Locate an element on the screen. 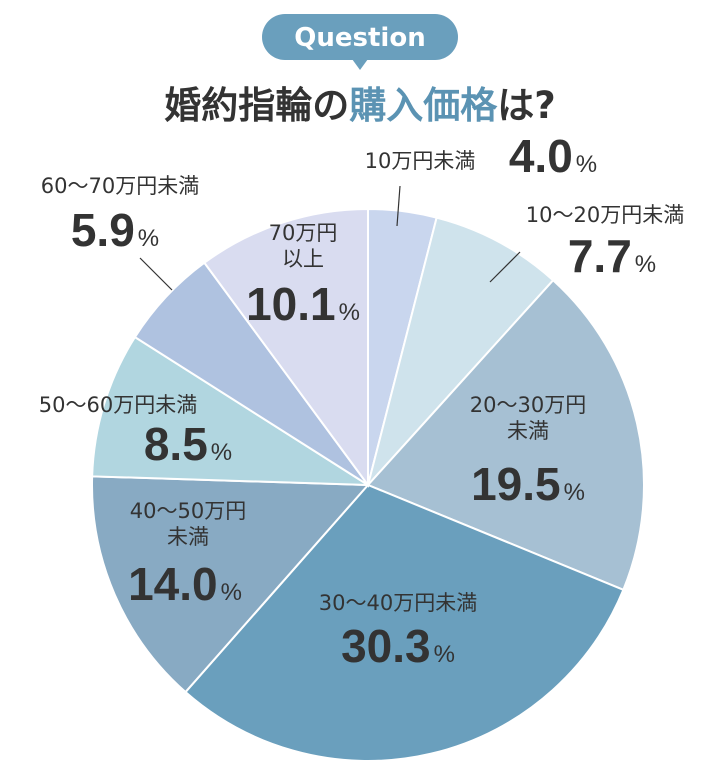  value-label: 8.5% is located at coordinates (188, 444).